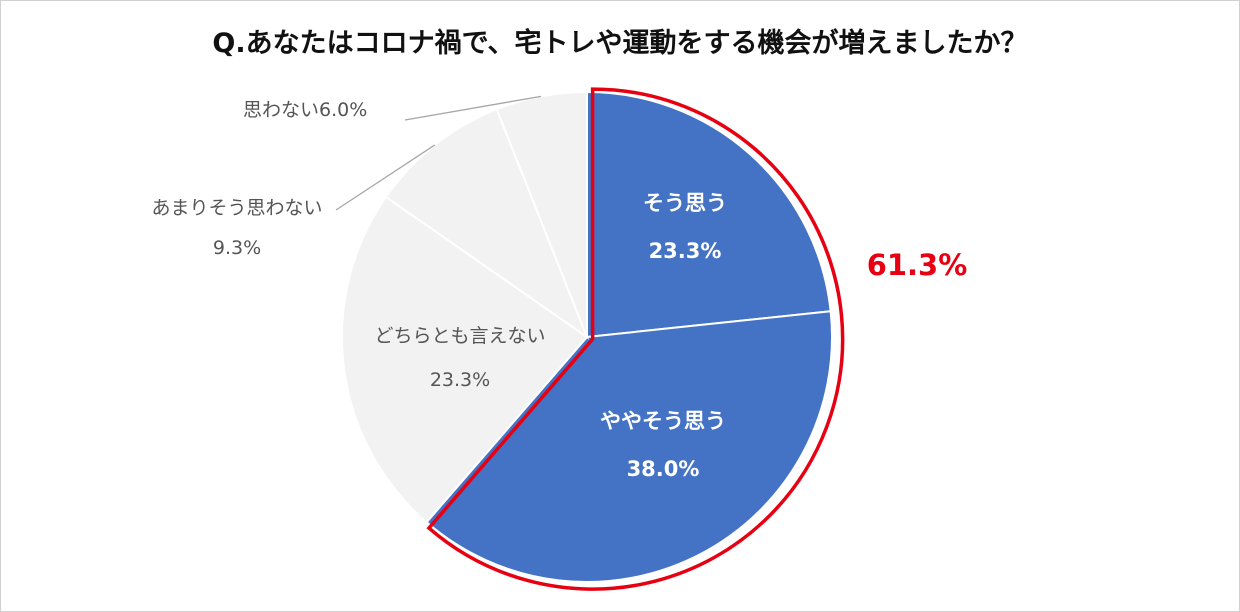 The image size is (1240, 612). What do you see at coordinates (459, 336) in the screenshot?
I see `slice-label-dochiratomo: どちらとも言えない` at bounding box center [459, 336].